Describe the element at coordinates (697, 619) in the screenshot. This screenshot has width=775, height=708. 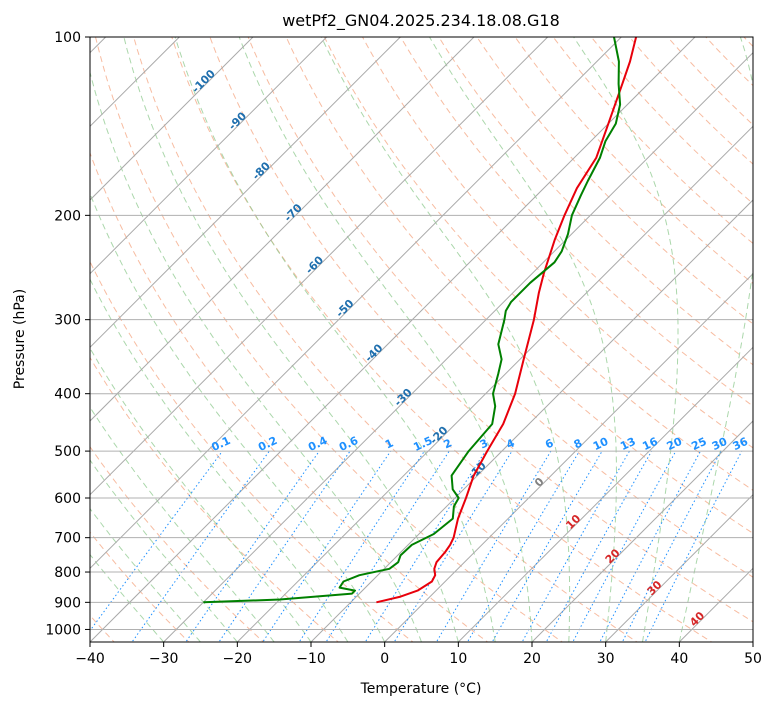
I see `isotherm-label: 40` at that location.